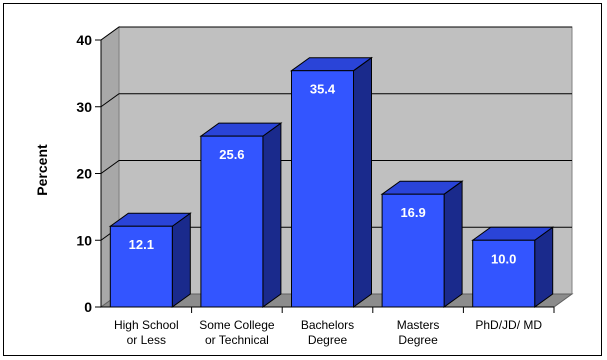 Image resolution: width=607 pixels, height=360 pixels. I want to click on data-label: 25.6, so click(231, 154).